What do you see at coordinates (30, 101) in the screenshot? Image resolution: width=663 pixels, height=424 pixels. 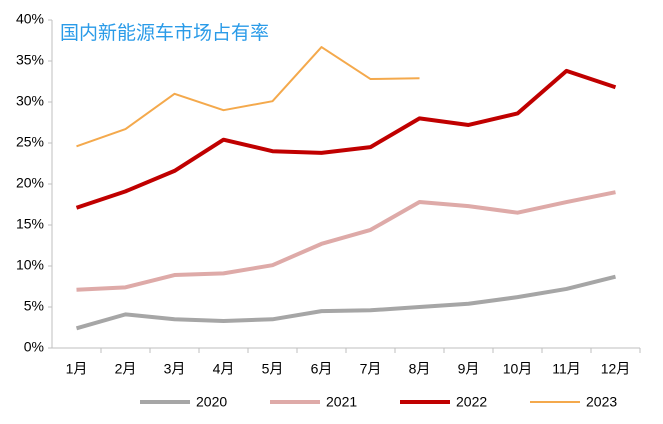 I see `y-tick-label: 30%` at bounding box center [30, 101].